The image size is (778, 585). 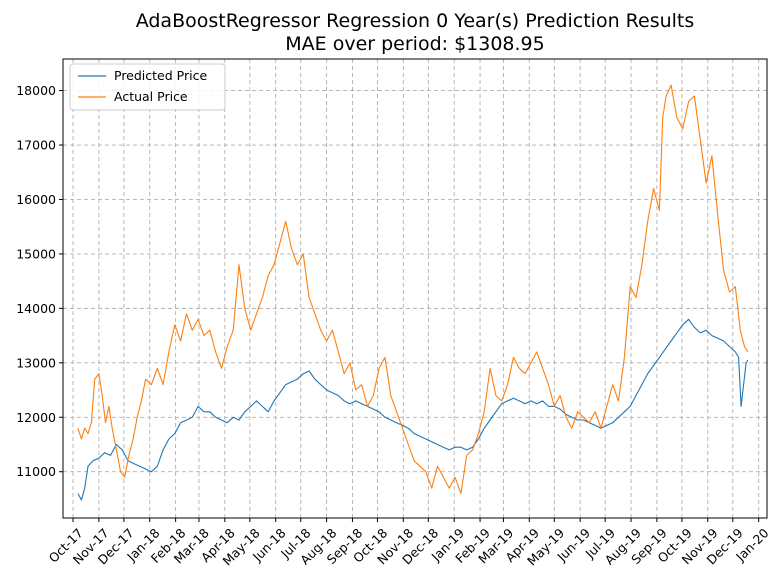 What do you see at coordinates (39, 281) in the screenshot?
I see `y-axis: 11000 12000 13000 14000 15000 16000 17000 18000` at bounding box center [39, 281].